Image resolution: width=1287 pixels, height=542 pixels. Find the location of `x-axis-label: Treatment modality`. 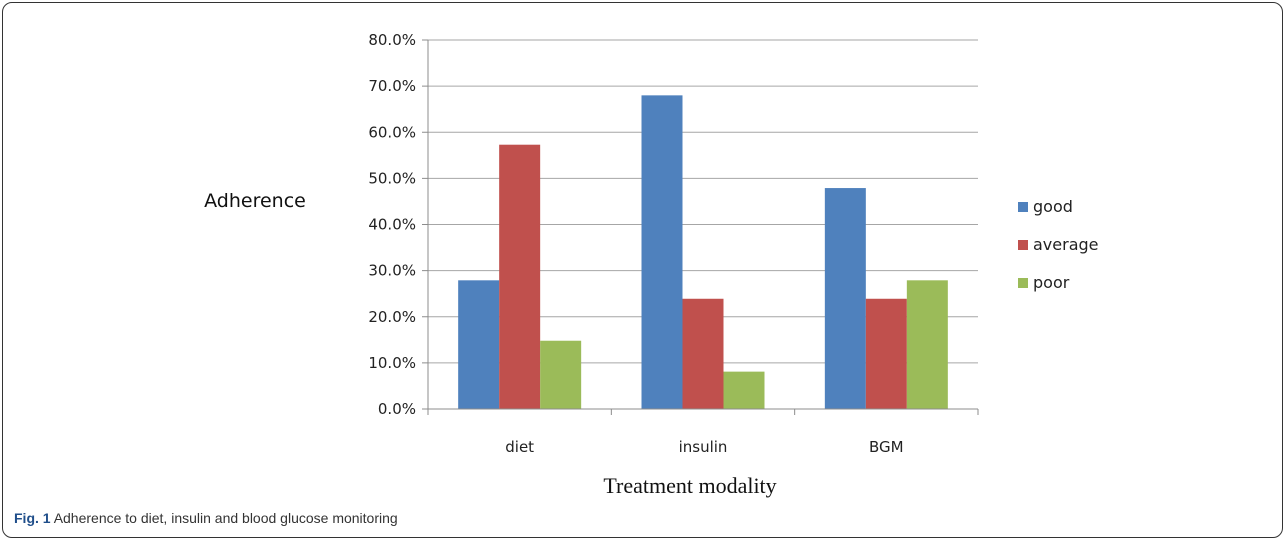

x-axis-label: Treatment modality is located at coordinates (689, 485).